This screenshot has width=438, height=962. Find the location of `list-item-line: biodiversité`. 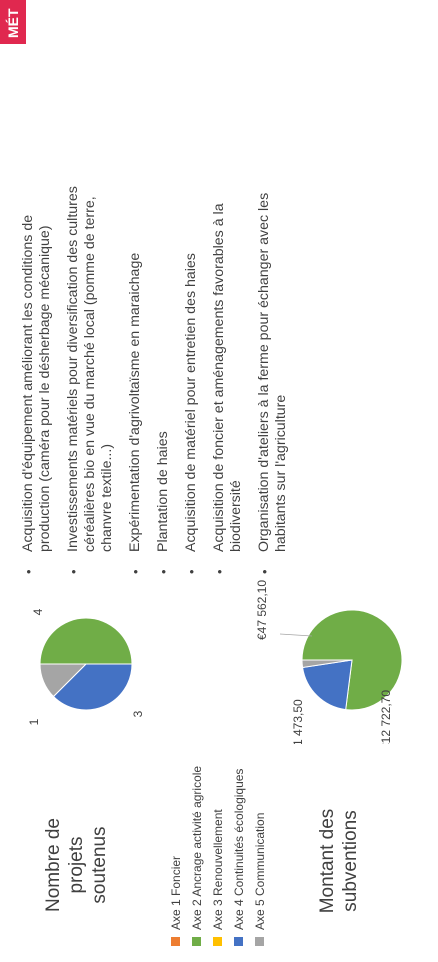

list-item-line: biodiversité is located at coordinates (236, 516).